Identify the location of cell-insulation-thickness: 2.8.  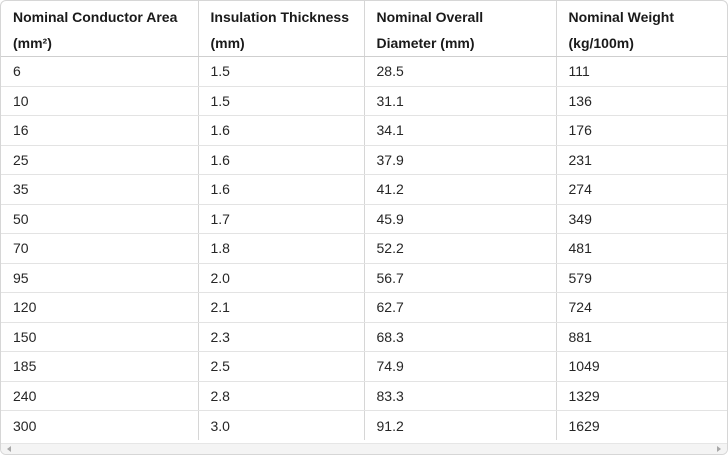
(281, 396).